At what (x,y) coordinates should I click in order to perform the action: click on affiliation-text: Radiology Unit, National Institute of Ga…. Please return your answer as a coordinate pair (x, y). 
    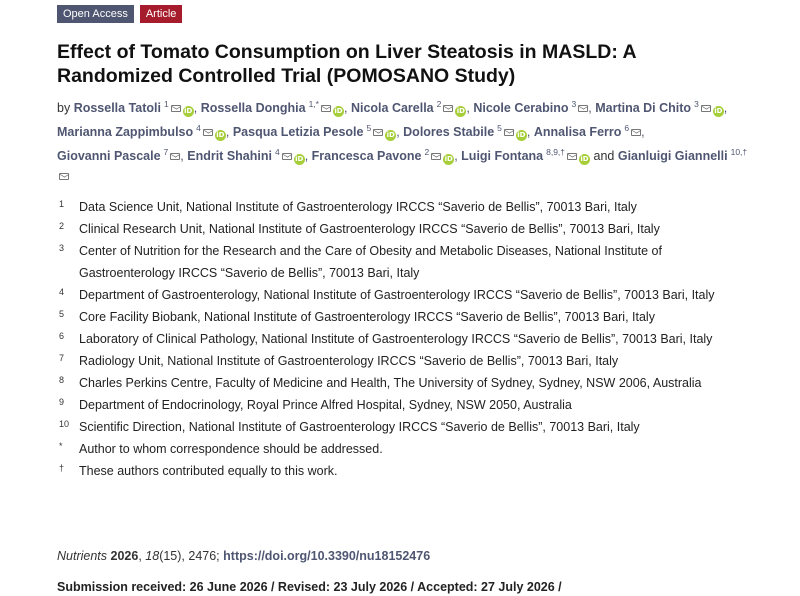
    Looking at the image, I should click on (349, 361).